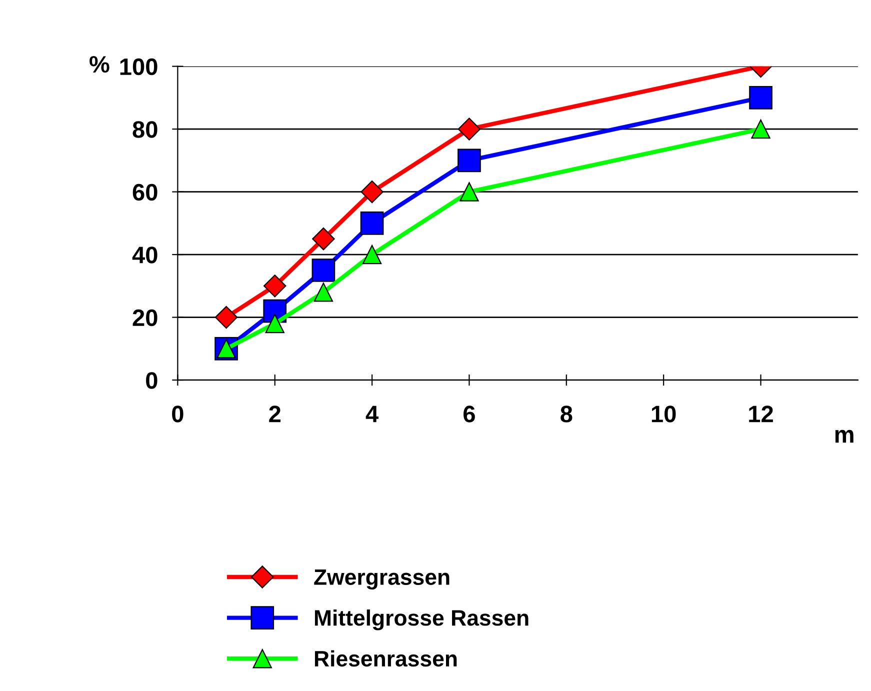 Image resolution: width=871 pixels, height=691 pixels. Describe the element at coordinates (385, 658) in the screenshot. I see `legend-label: Riesenrassen` at that location.